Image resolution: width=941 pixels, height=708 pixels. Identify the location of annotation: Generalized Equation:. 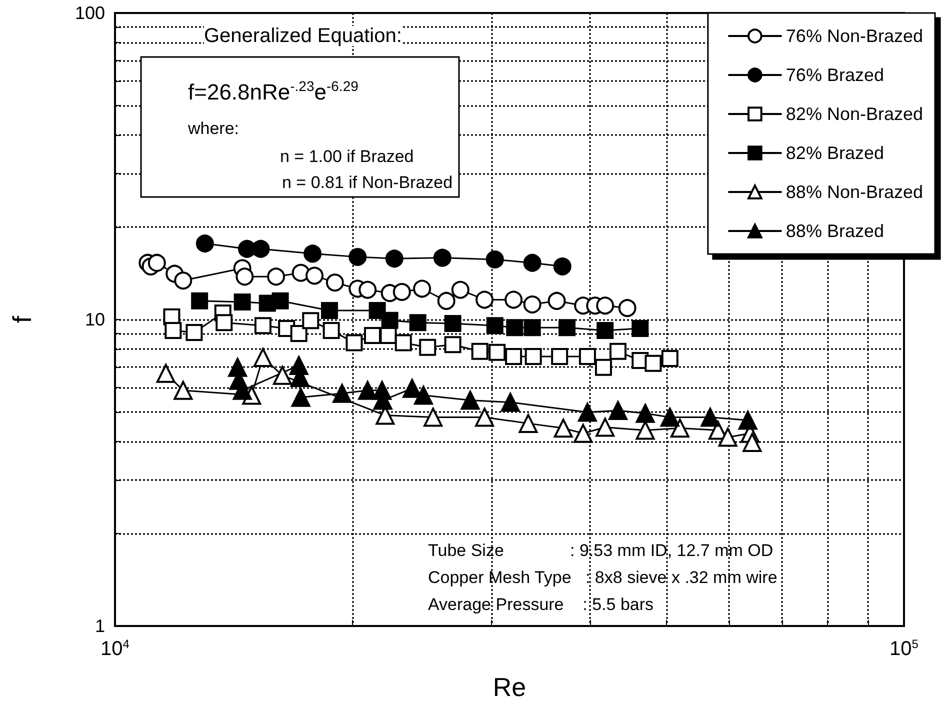
(303, 36).